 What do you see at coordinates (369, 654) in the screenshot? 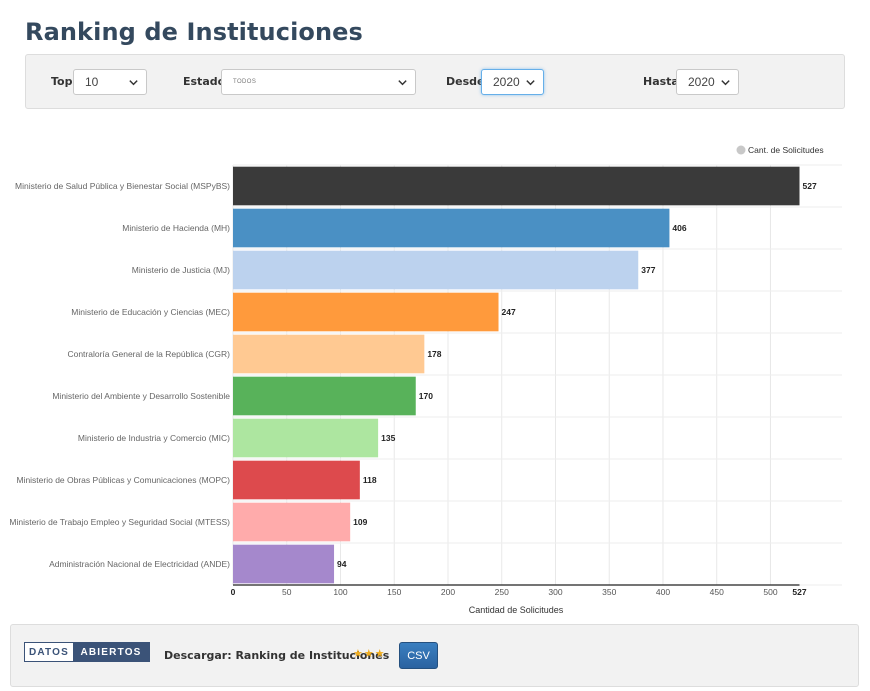
I see `rating-stars-icon: ★★★` at bounding box center [369, 654].